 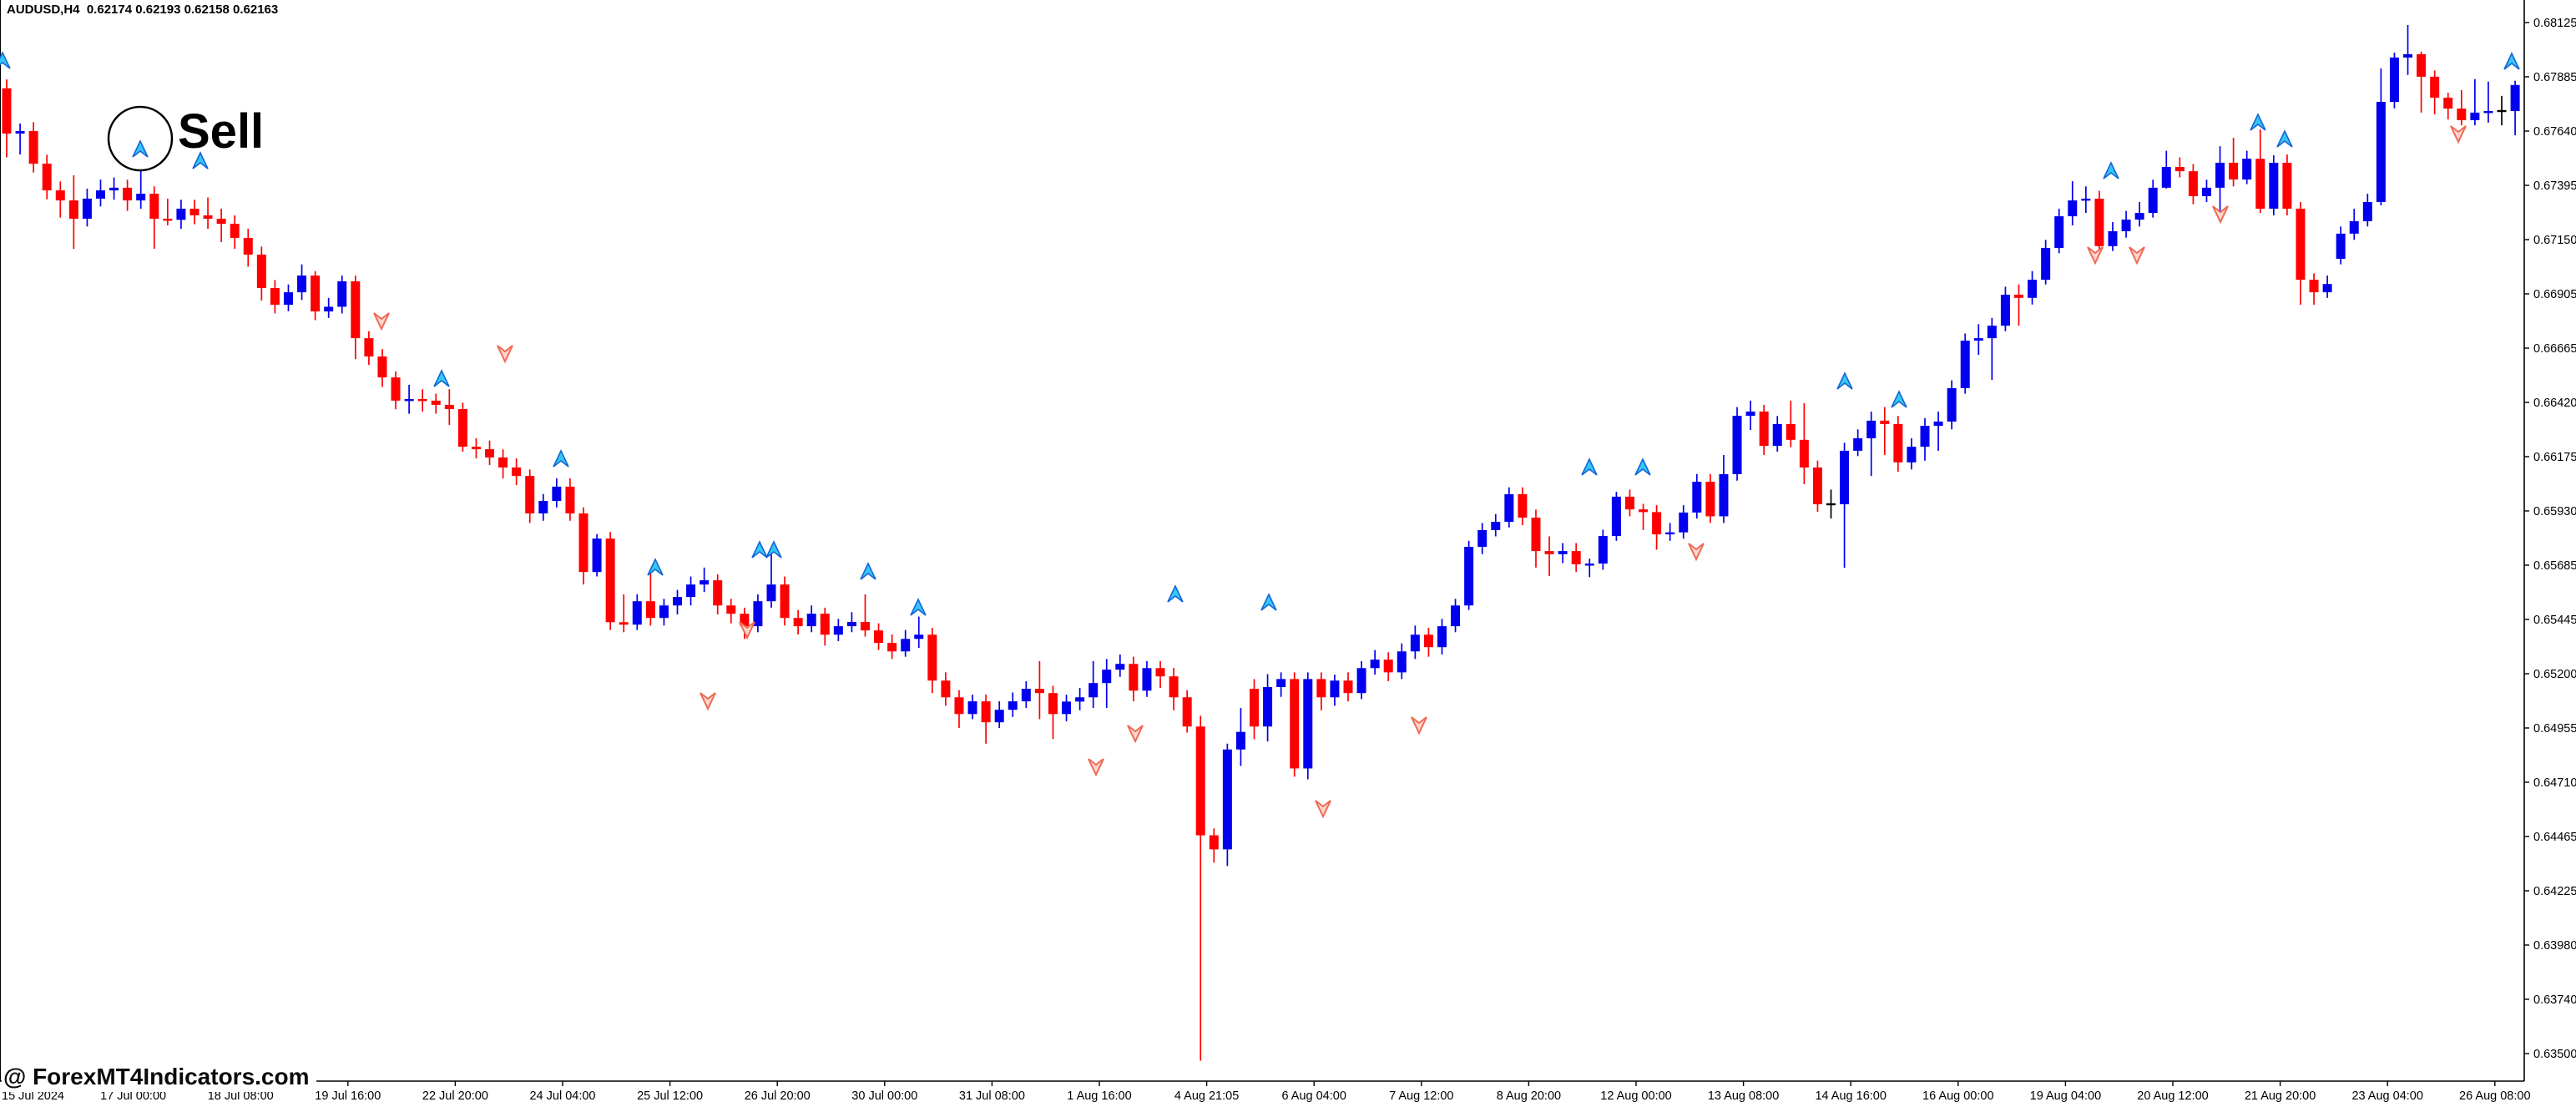 What do you see at coordinates (2554, 620) in the screenshot?
I see `price-axis-label: 0.65445` at bounding box center [2554, 620].